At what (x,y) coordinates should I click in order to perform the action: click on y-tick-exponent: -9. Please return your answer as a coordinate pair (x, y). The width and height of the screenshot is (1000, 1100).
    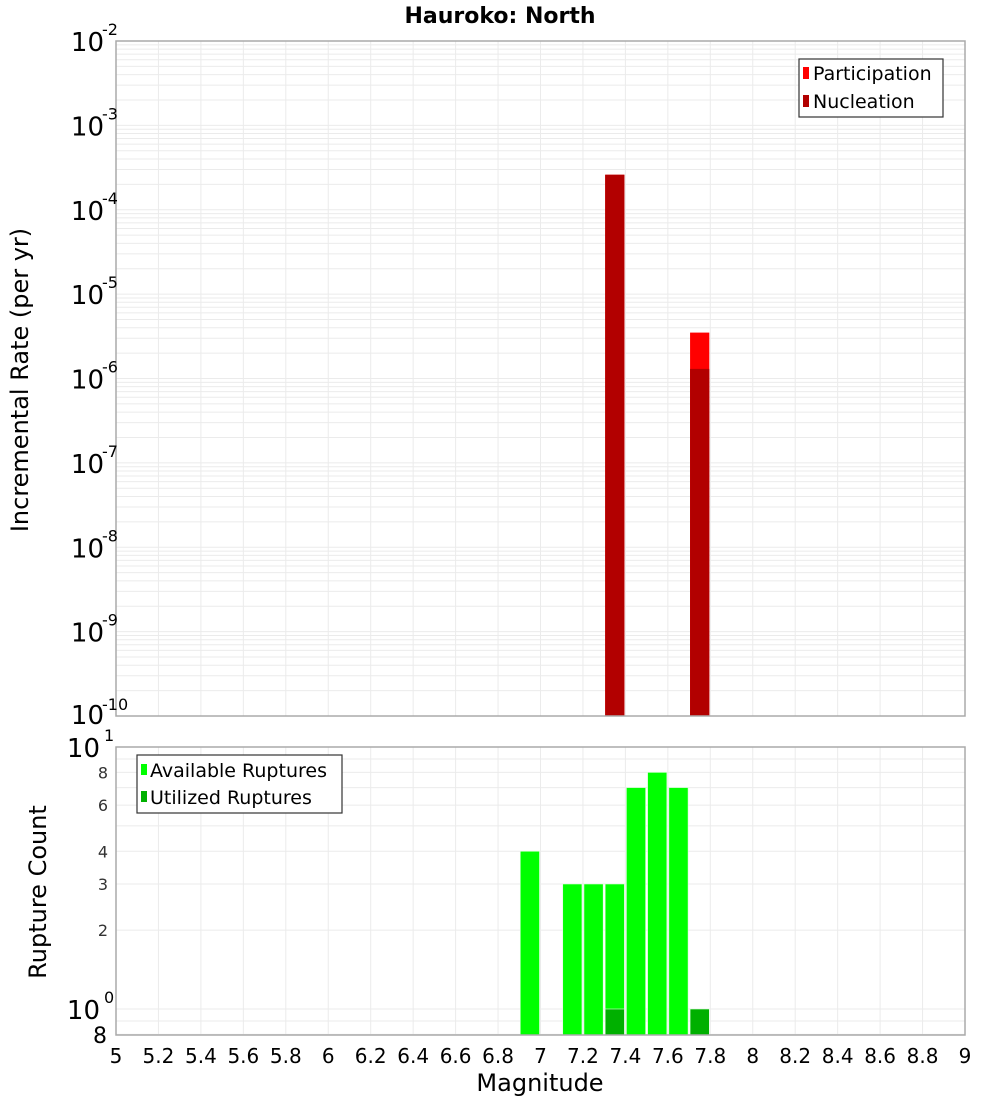
    Looking at the image, I should click on (110, 620).